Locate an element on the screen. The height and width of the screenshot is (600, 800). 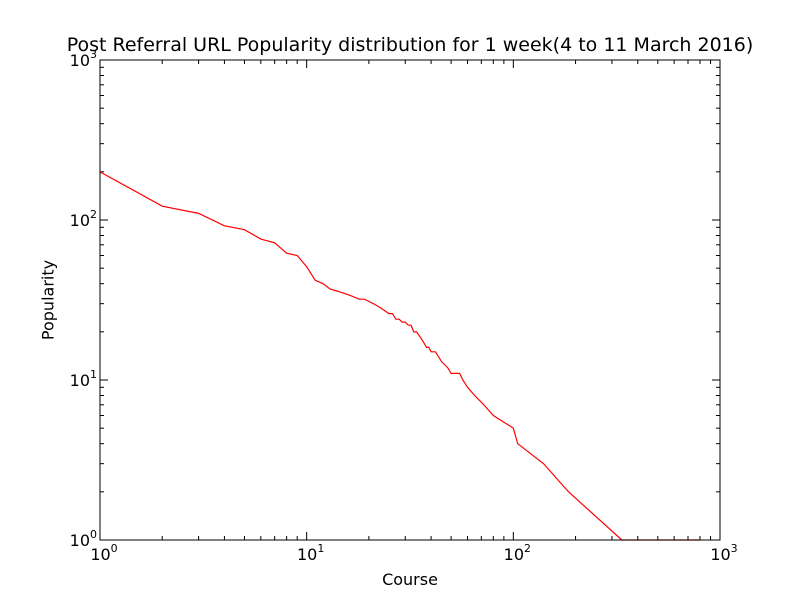
y-tick-label: 10⁰ is located at coordinates (83, 539).